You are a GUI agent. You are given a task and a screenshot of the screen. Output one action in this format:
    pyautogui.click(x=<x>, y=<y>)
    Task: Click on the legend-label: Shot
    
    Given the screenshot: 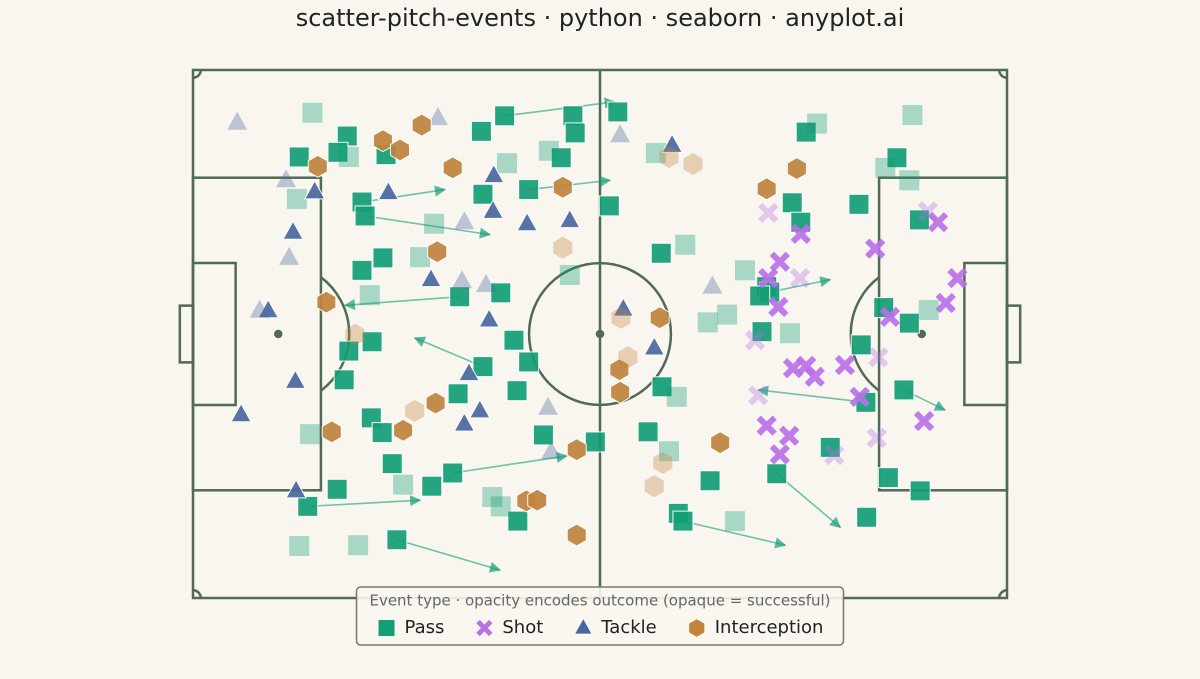 What is the action you would take?
    pyautogui.click(x=522, y=627)
    